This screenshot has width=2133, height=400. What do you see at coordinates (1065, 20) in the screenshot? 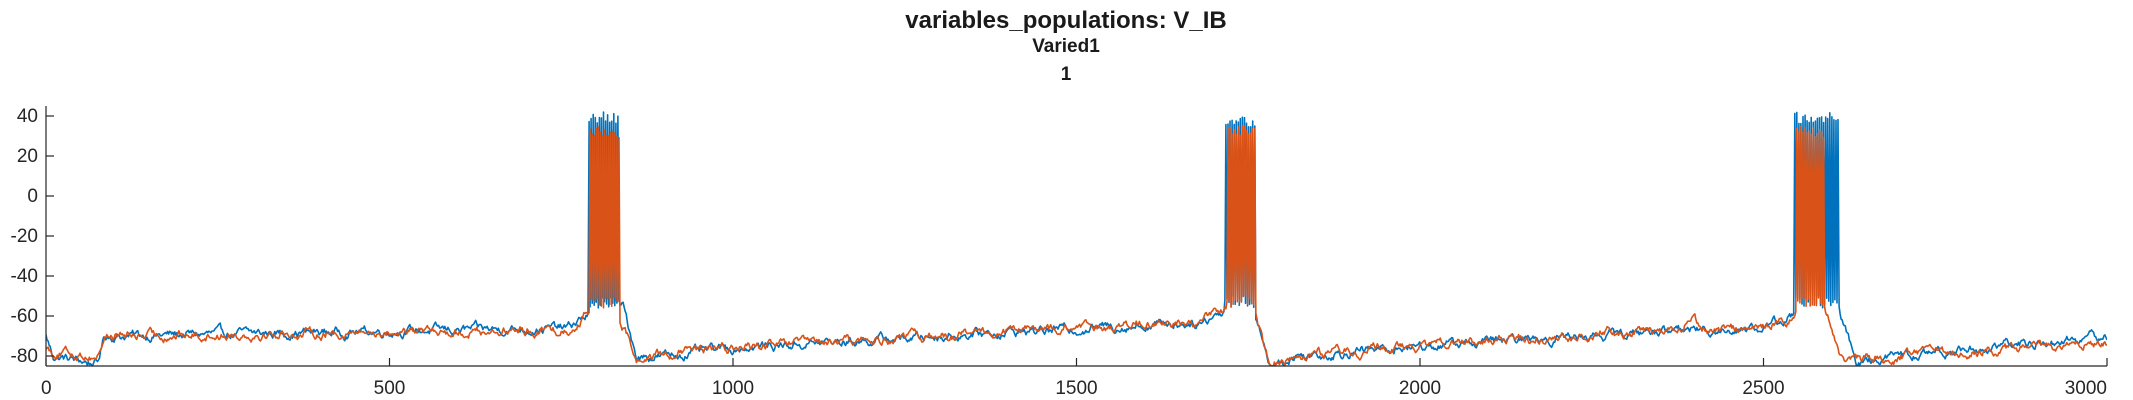
I see `chart-title: variables_populations: V_IB` at bounding box center [1065, 20].